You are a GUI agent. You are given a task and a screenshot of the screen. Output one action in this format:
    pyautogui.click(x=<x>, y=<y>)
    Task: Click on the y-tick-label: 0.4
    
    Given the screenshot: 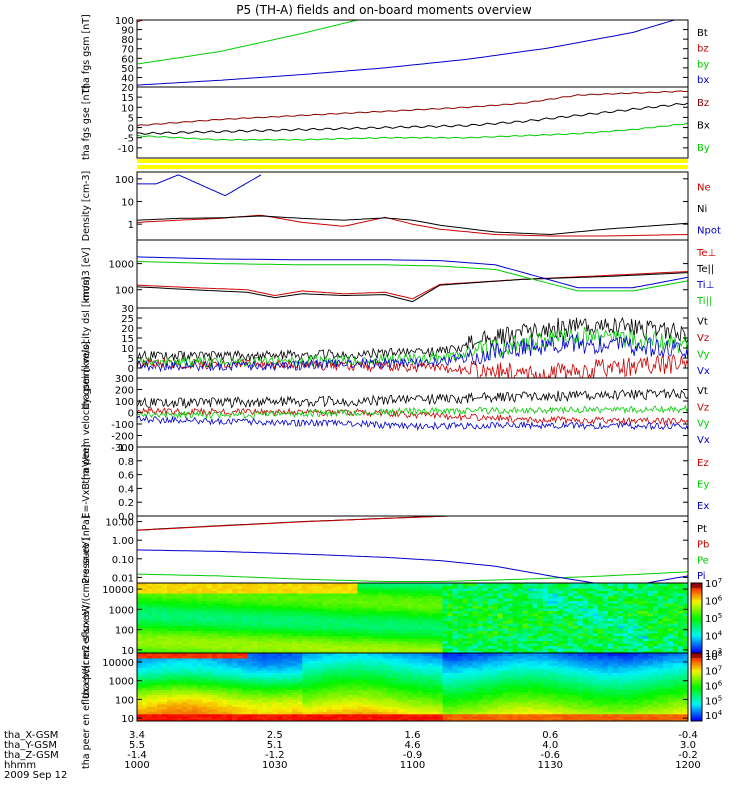 What is the action you would take?
    pyautogui.click(x=126, y=489)
    